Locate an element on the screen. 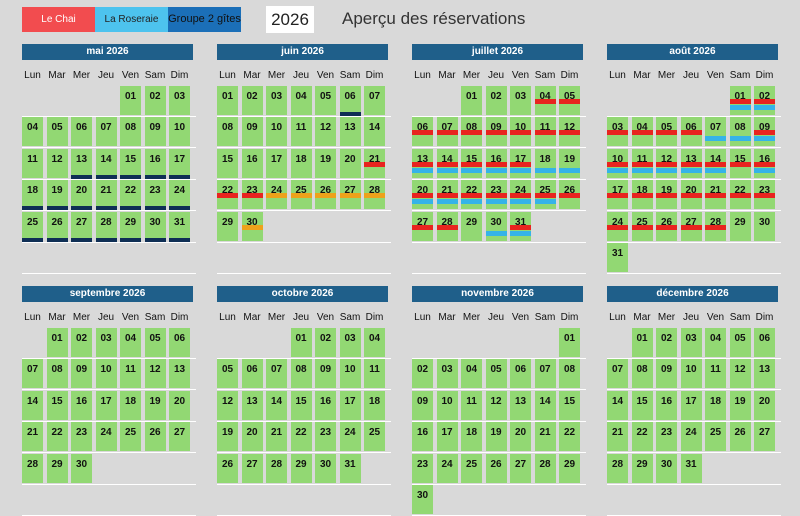 This screenshot has width=800, height=516. year-field: 2026 is located at coordinates (290, 19).